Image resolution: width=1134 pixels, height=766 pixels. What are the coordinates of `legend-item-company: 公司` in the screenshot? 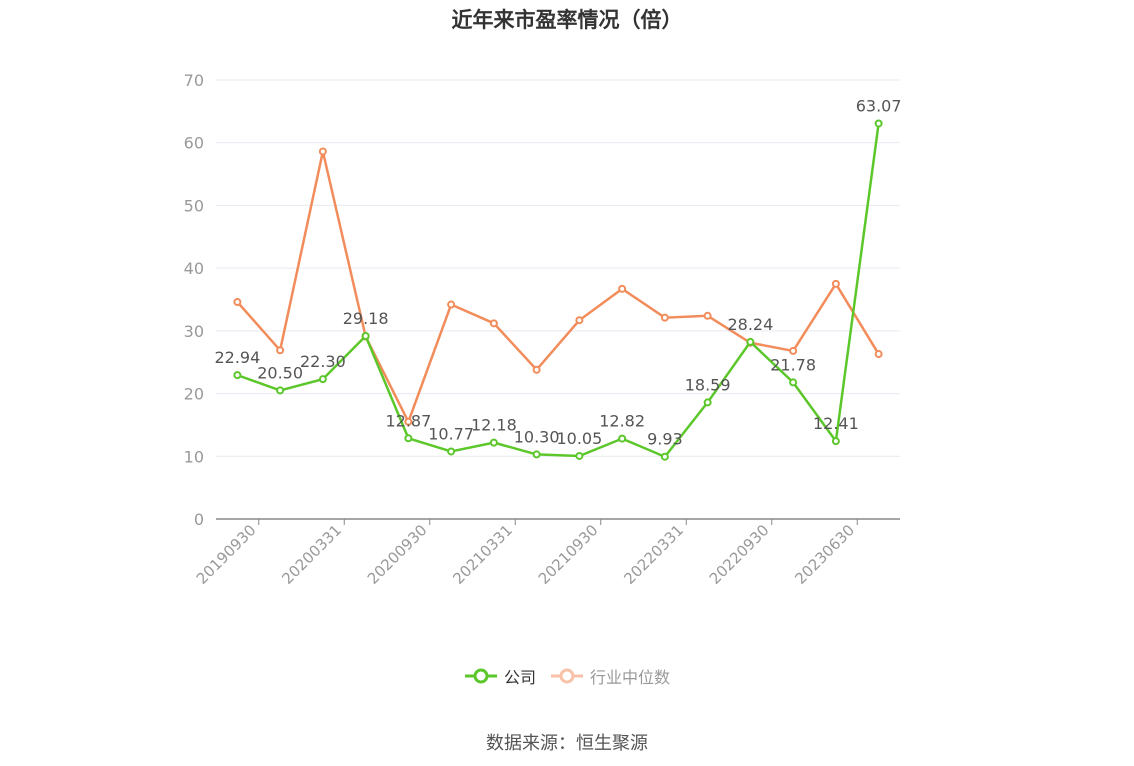 It's located at (500, 676).